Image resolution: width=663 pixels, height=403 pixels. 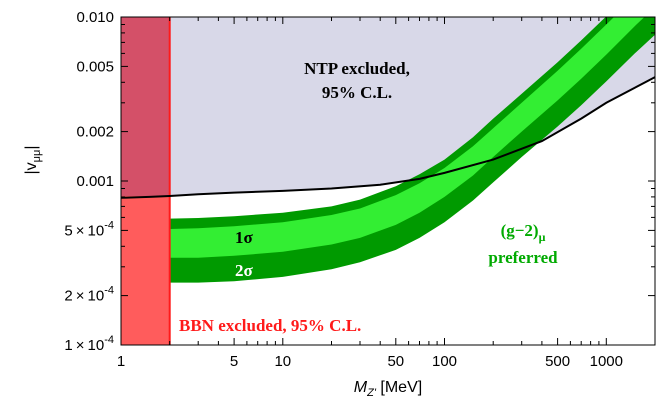 What do you see at coordinates (370, 361) in the screenshot?
I see `x-tick-labels: 1 5 10 50 100 500 1000` at bounding box center [370, 361].